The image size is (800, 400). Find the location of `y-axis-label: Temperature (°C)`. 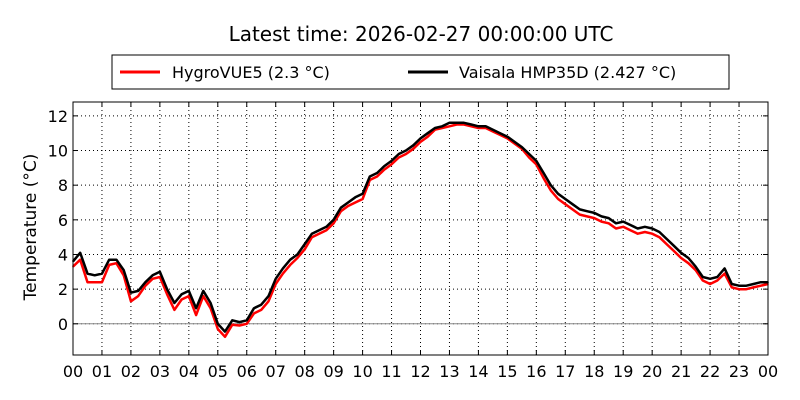

y-axis-label: Temperature (°C) is located at coordinates (31, 228).